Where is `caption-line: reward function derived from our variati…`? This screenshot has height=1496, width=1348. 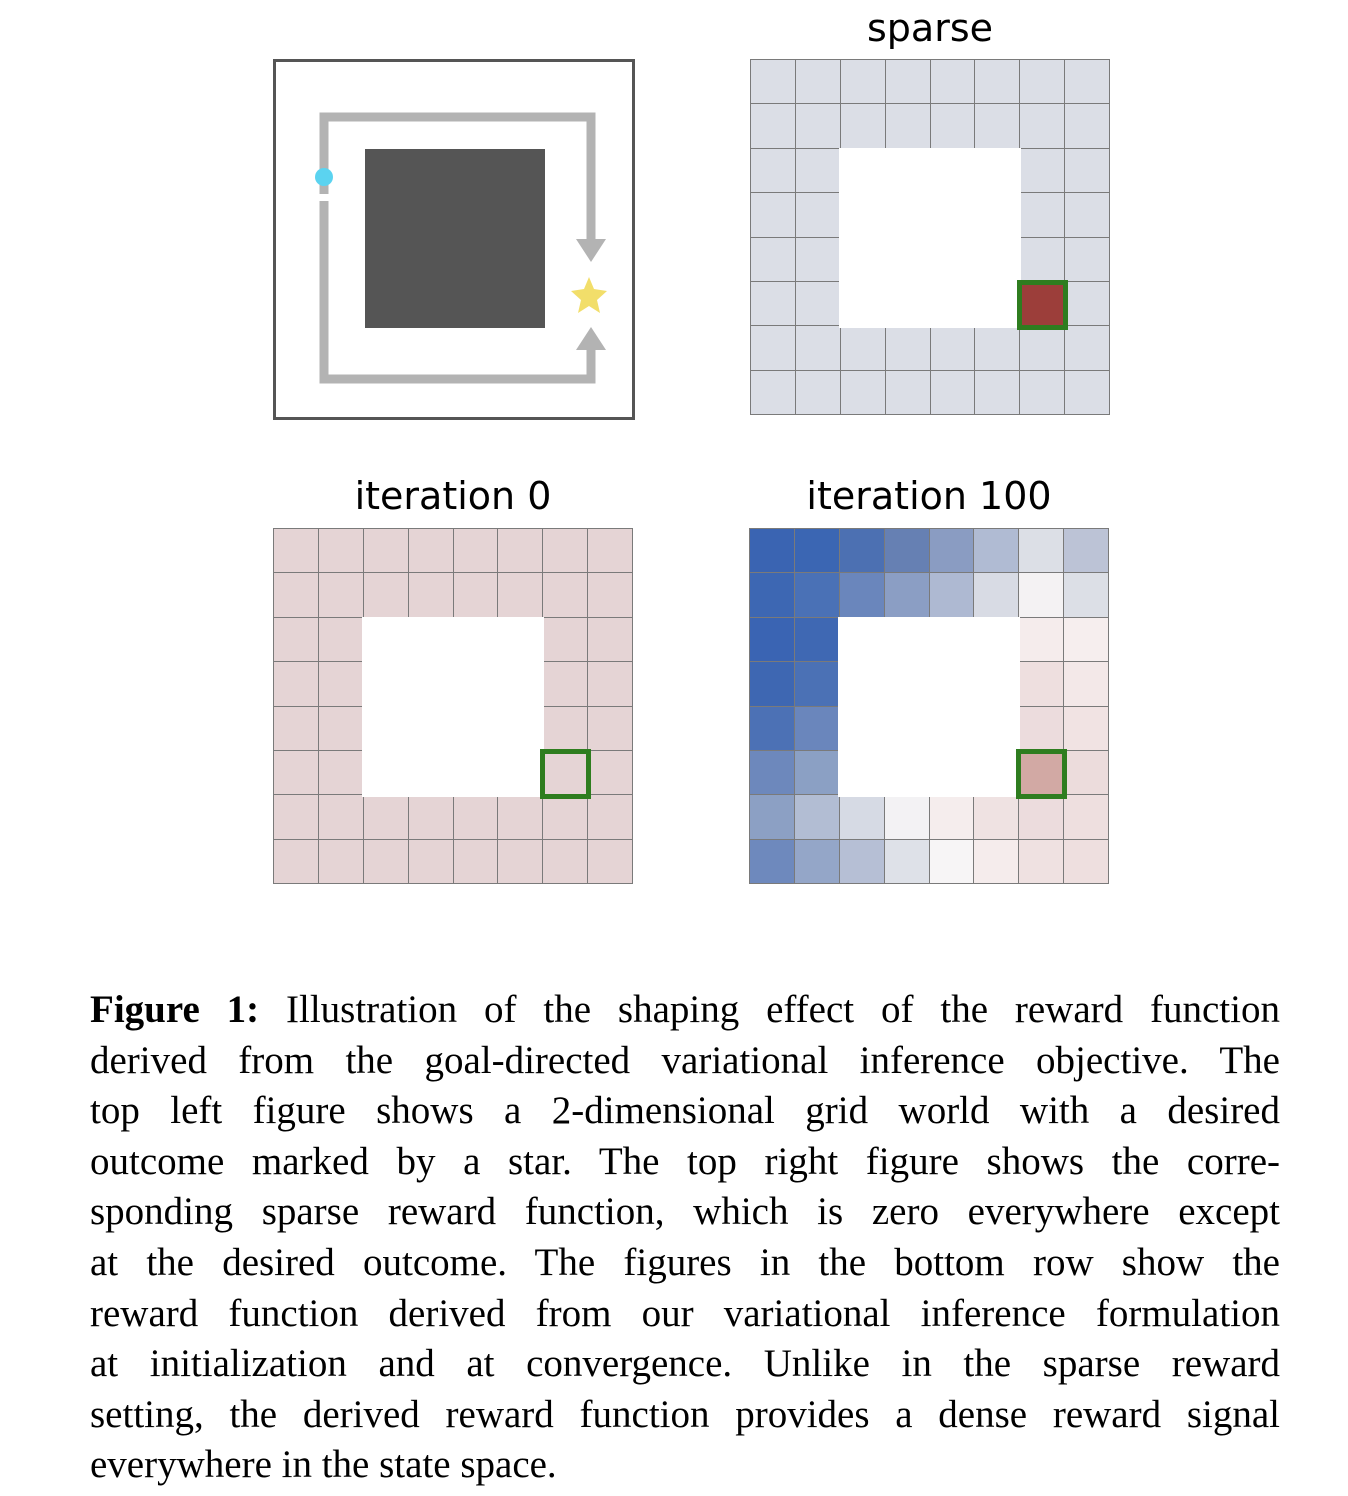
caption-line: reward function derived from our variati… is located at coordinates (685, 1313).